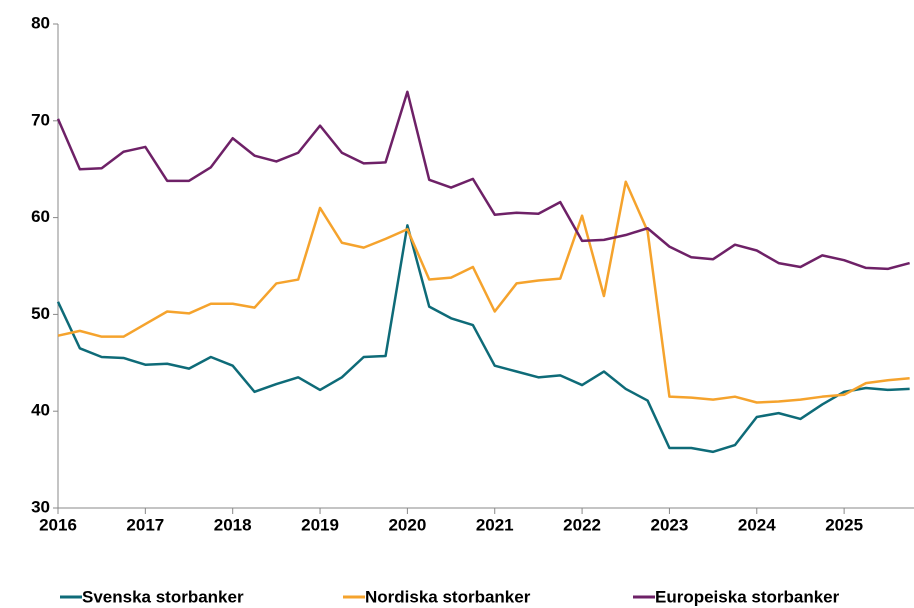 This screenshot has height=608, width=914. What do you see at coordinates (582, 524) in the screenshot?
I see `x-tick-label: 2022` at bounding box center [582, 524].